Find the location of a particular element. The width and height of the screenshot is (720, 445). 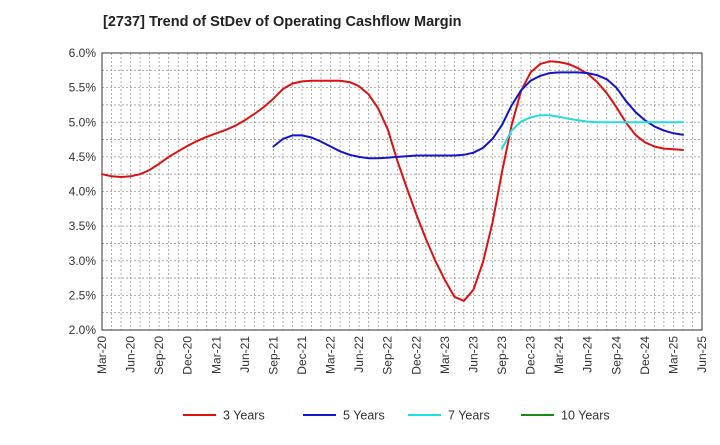

x-tick-label: Sep-22 is located at coordinates (388, 355).